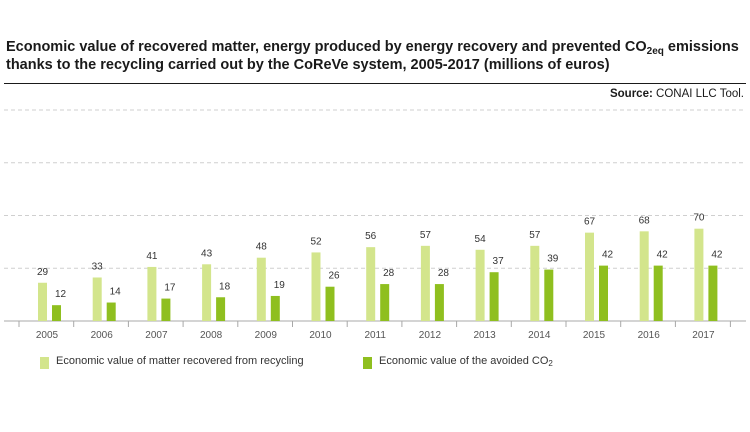  What do you see at coordinates (61, 294) in the screenshot?
I see `data-label-co2: 12` at bounding box center [61, 294].